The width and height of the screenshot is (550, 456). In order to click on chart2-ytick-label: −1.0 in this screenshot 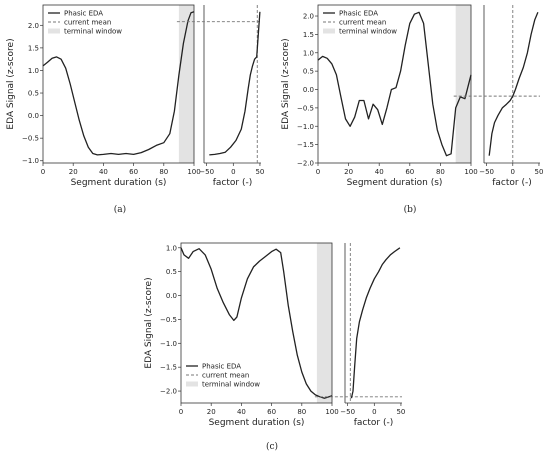, I will do `click(305, 127)`.